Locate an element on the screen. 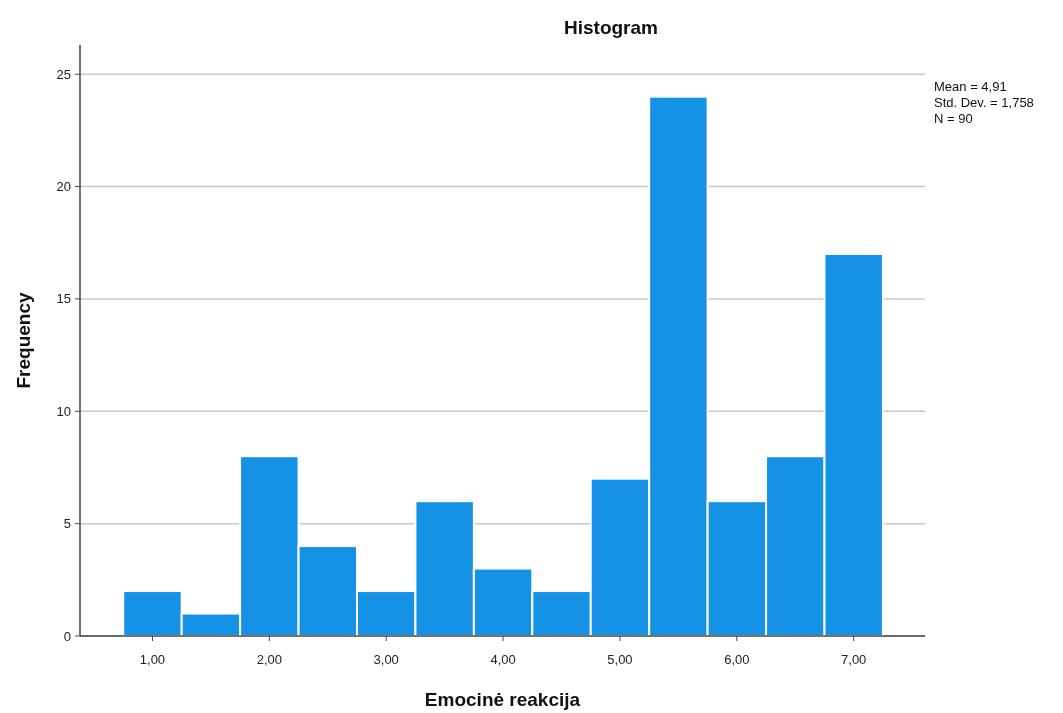 This screenshot has width=1063, height=713. x-tick-label: 1,00 is located at coordinates (152, 659).